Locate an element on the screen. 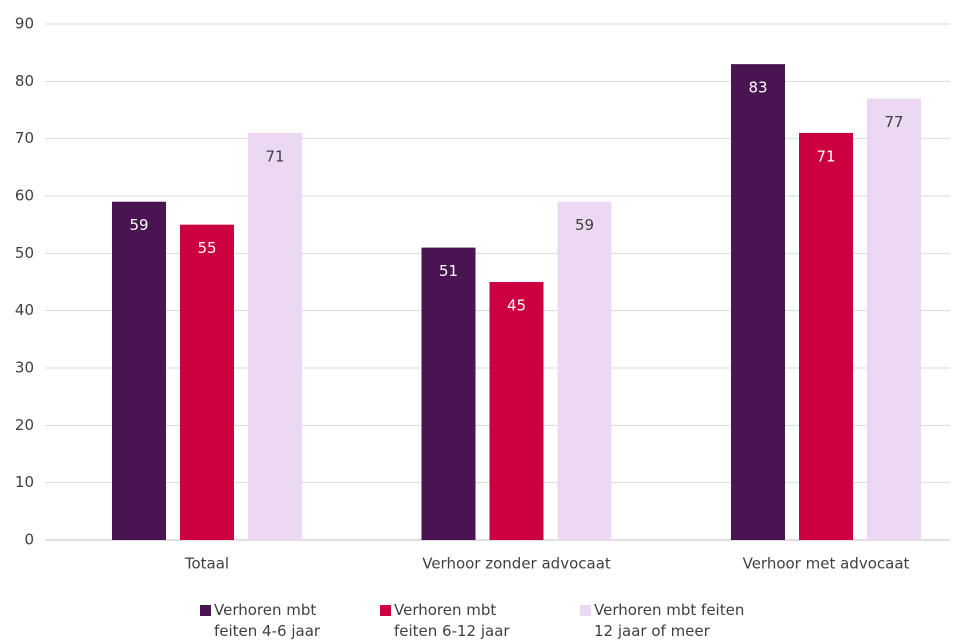  y-tick-label: 60 is located at coordinates (24, 196).